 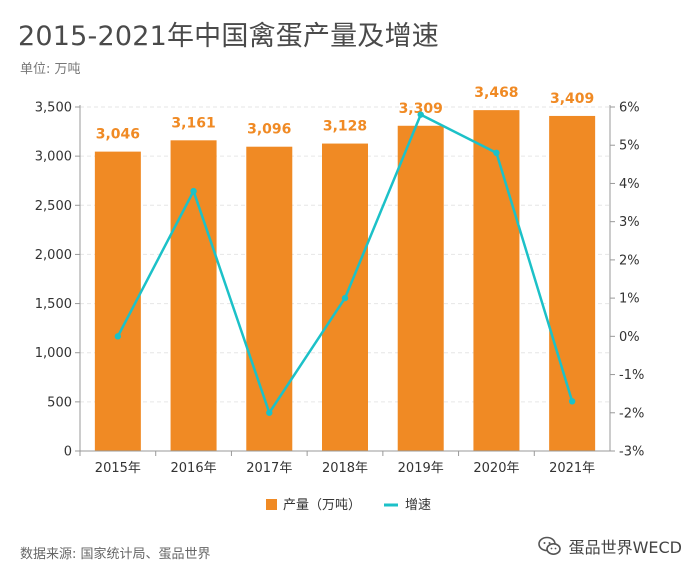 What do you see at coordinates (117, 301) in the screenshot?
I see `bar-2015年` at bounding box center [117, 301].